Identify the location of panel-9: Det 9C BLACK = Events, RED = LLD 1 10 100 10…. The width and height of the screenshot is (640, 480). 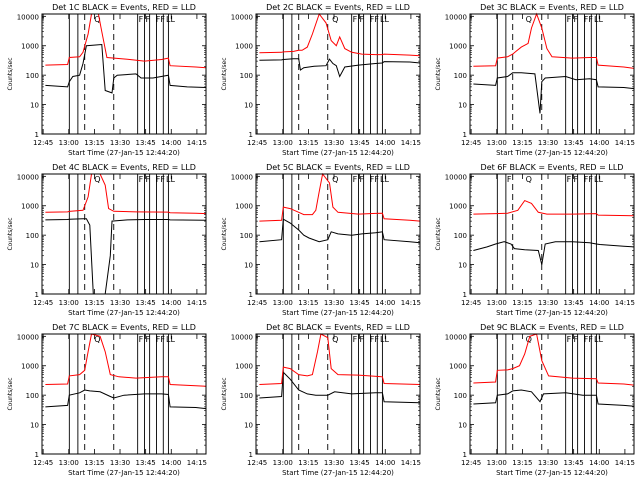
(535, 400).